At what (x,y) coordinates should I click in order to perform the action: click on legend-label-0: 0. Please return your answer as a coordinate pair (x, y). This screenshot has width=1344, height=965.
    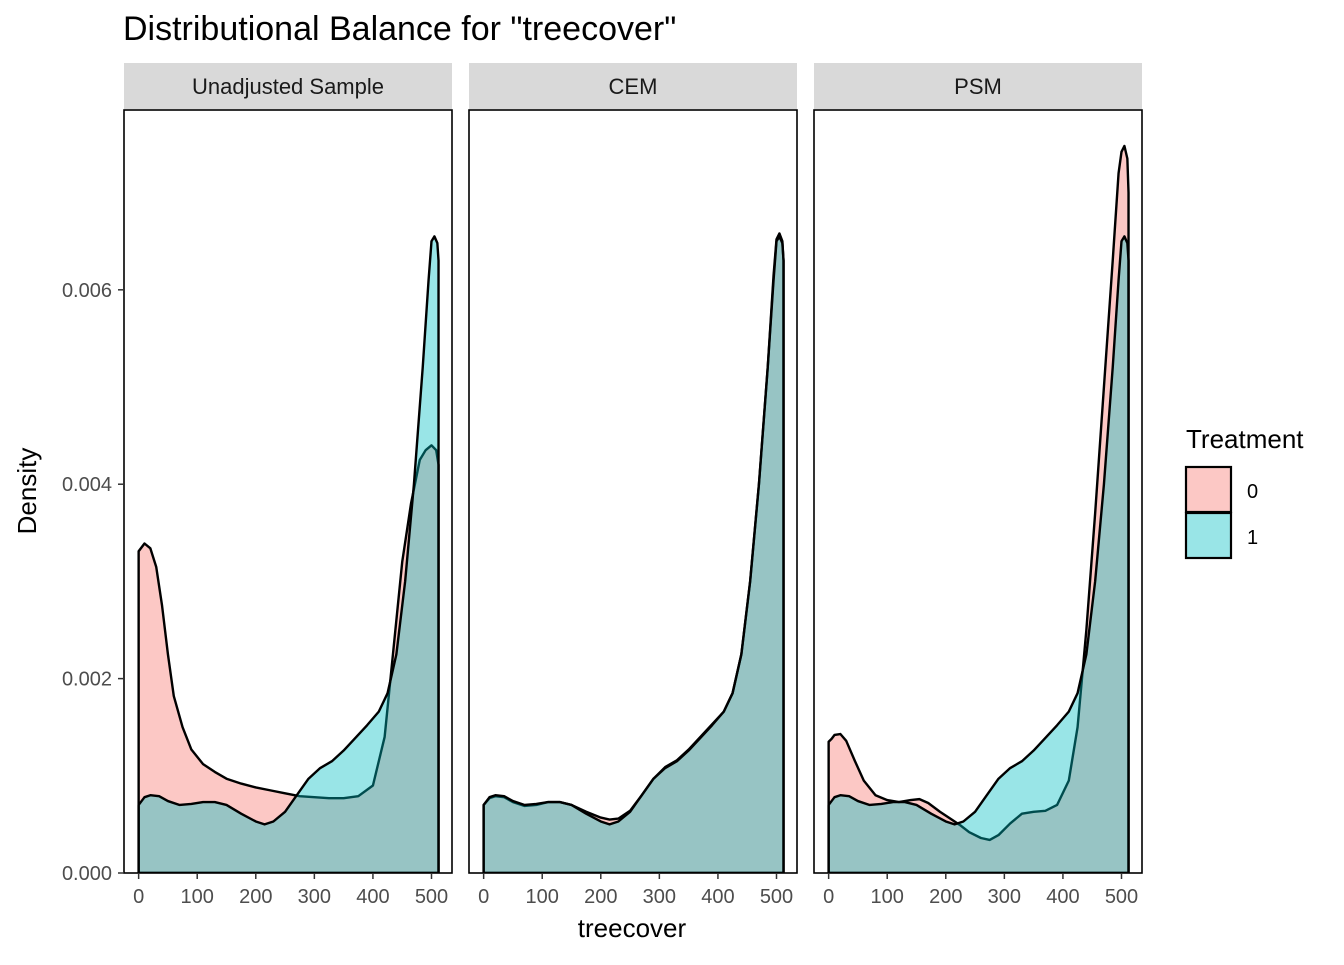
    Looking at the image, I should click on (1252, 492).